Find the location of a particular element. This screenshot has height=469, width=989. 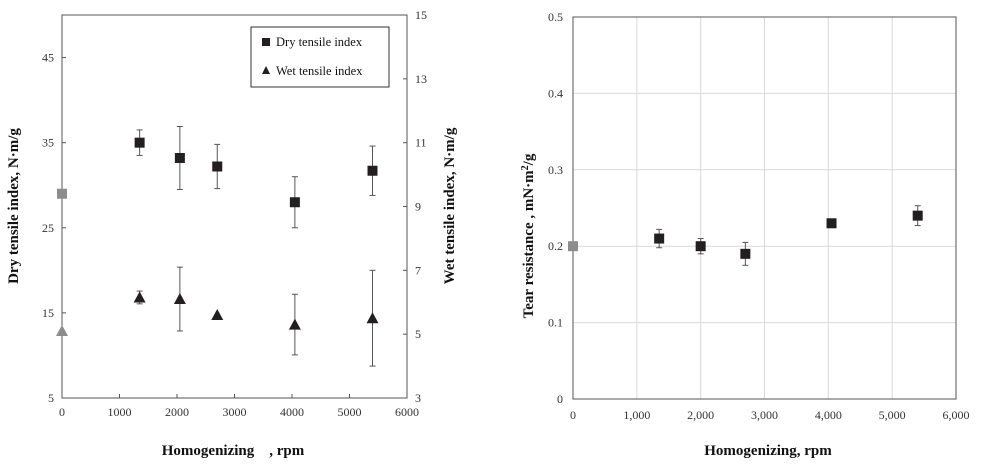

right-x-tick-label: 4,000 is located at coordinates (828, 415).